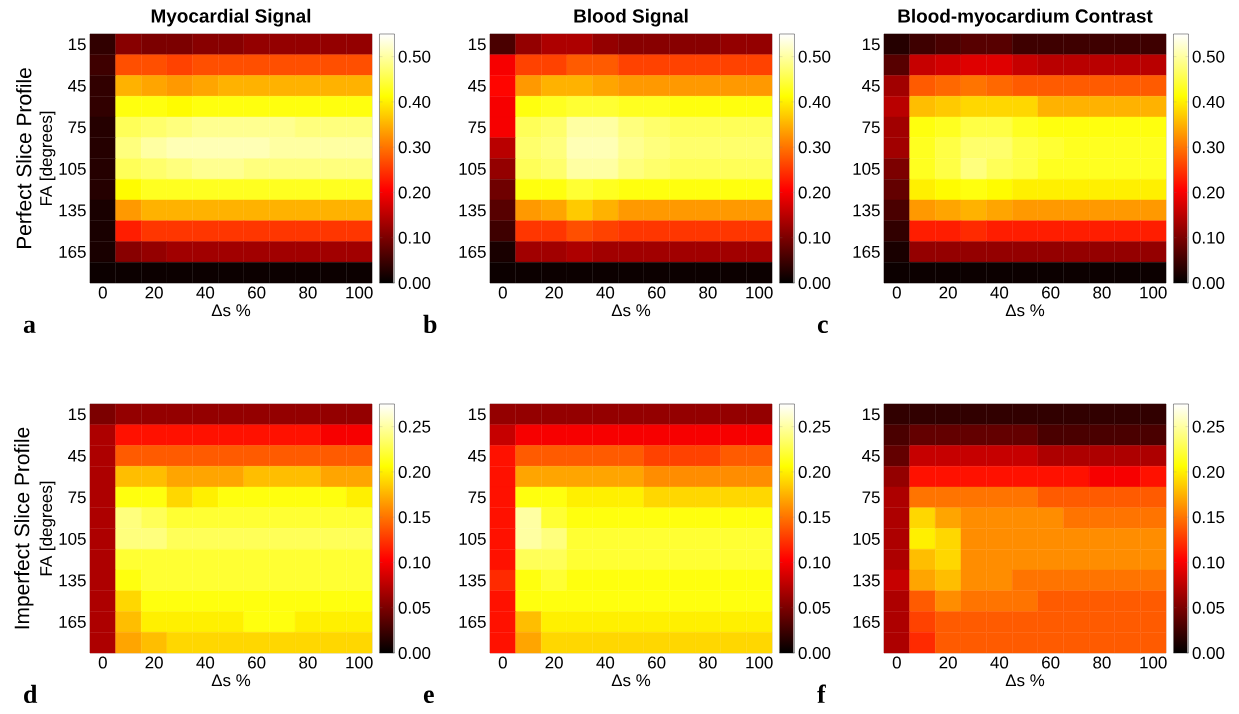  What do you see at coordinates (29, 327) in the screenshot?
I see `text: a` at bounding box center [29, 327].